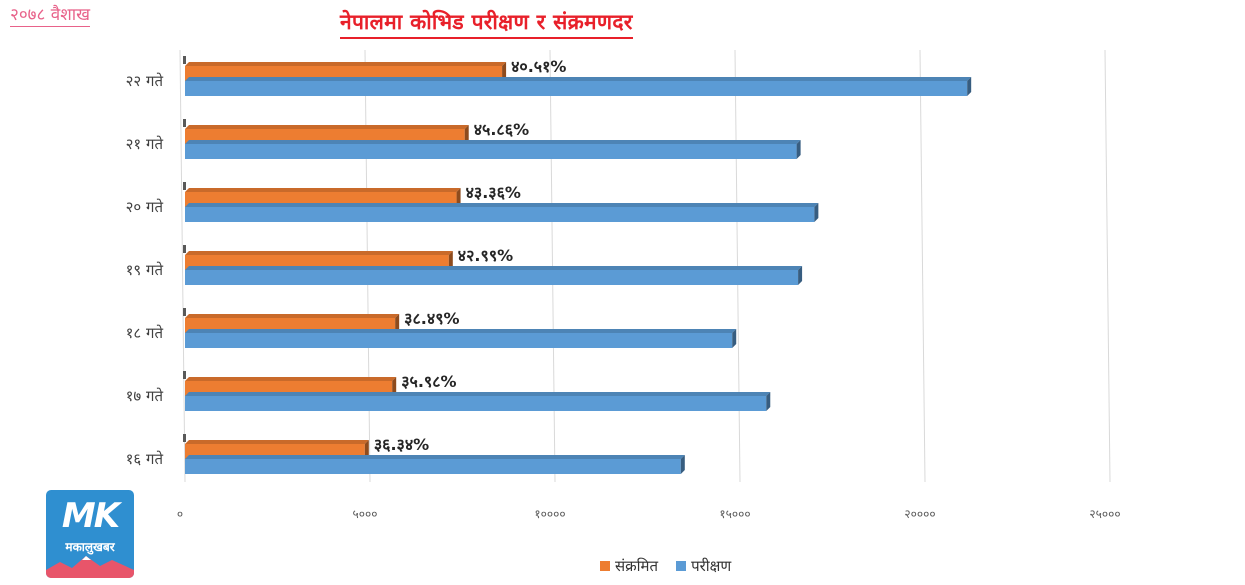  Describe the element at coordinates (1104, 514) in the screenshot. I see `x-tick-label: २५०००` at that location.